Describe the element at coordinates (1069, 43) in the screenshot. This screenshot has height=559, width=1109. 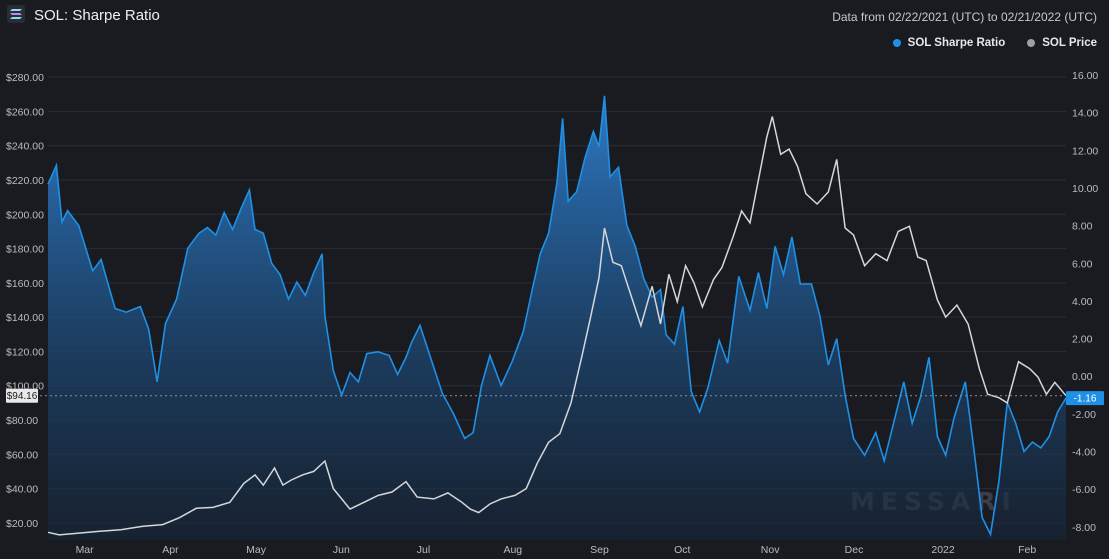
I see `legend-label-price: SOL Price` at that location.